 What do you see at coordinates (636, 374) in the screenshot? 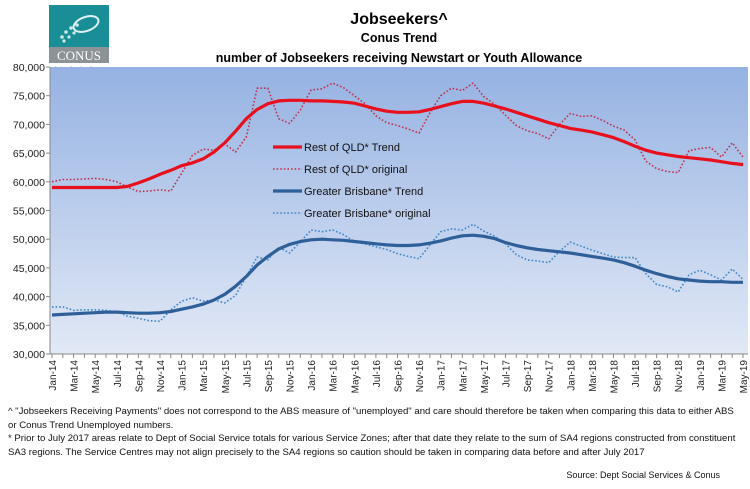
I see `x-tick-label: Jul-18` at bounding box center [636, 374].